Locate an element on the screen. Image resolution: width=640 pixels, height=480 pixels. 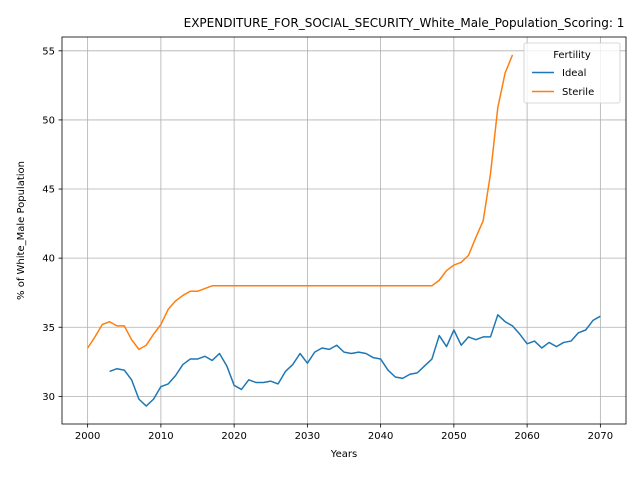
legend-label-ideal: Ideal is located at coordinates (574, 73).